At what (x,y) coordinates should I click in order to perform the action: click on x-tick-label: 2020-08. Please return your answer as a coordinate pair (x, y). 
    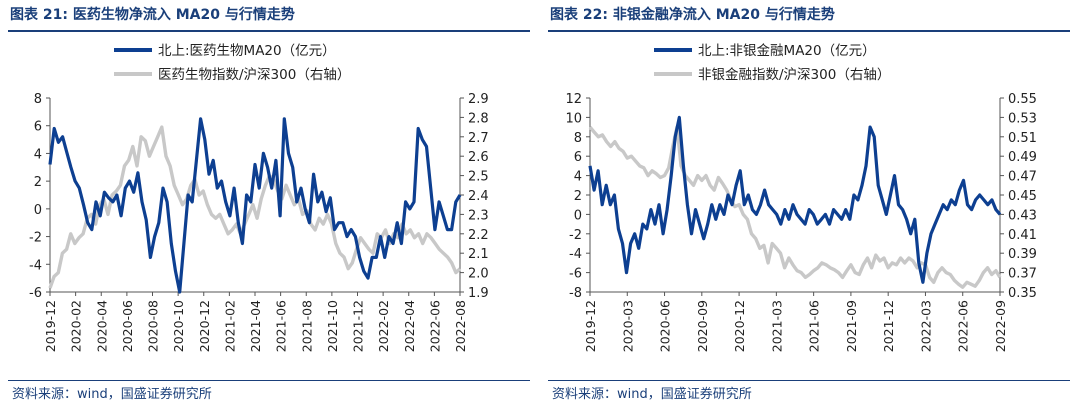
    Looking at the image, I should click on (153, 326).